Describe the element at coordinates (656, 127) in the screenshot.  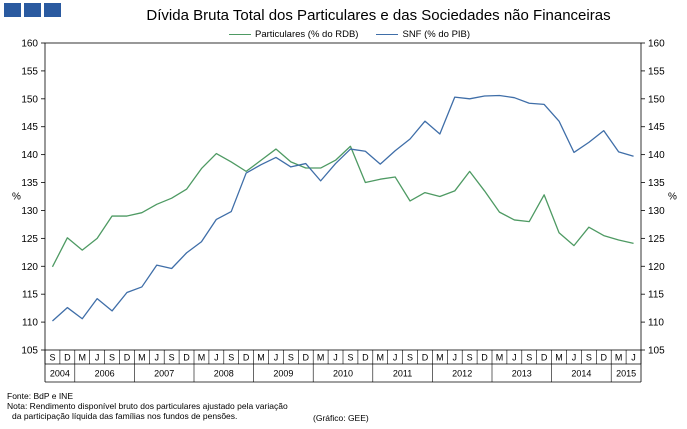
I see `y-tick-label-right: 145` at that location.